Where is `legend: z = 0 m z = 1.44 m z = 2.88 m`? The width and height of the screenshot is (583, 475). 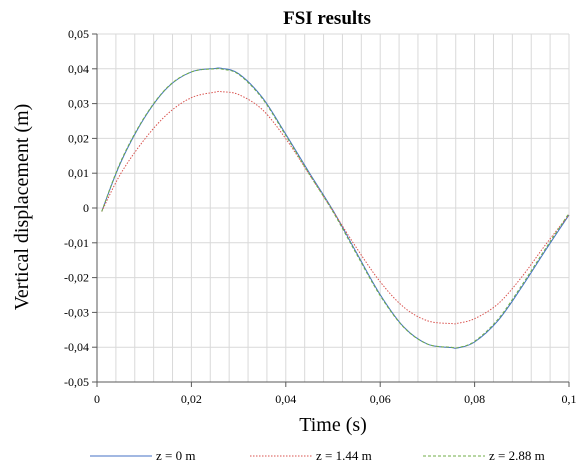 legend: z = 0 m z = 1.44 m z = 2.88 m is located at coordinates (317, 455).